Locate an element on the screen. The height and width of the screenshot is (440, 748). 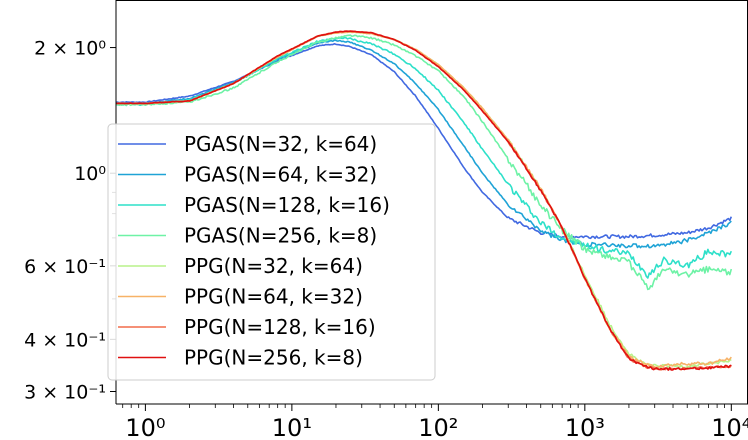
x-tick-label: 10⁰ is located at coordinates (145, 427).